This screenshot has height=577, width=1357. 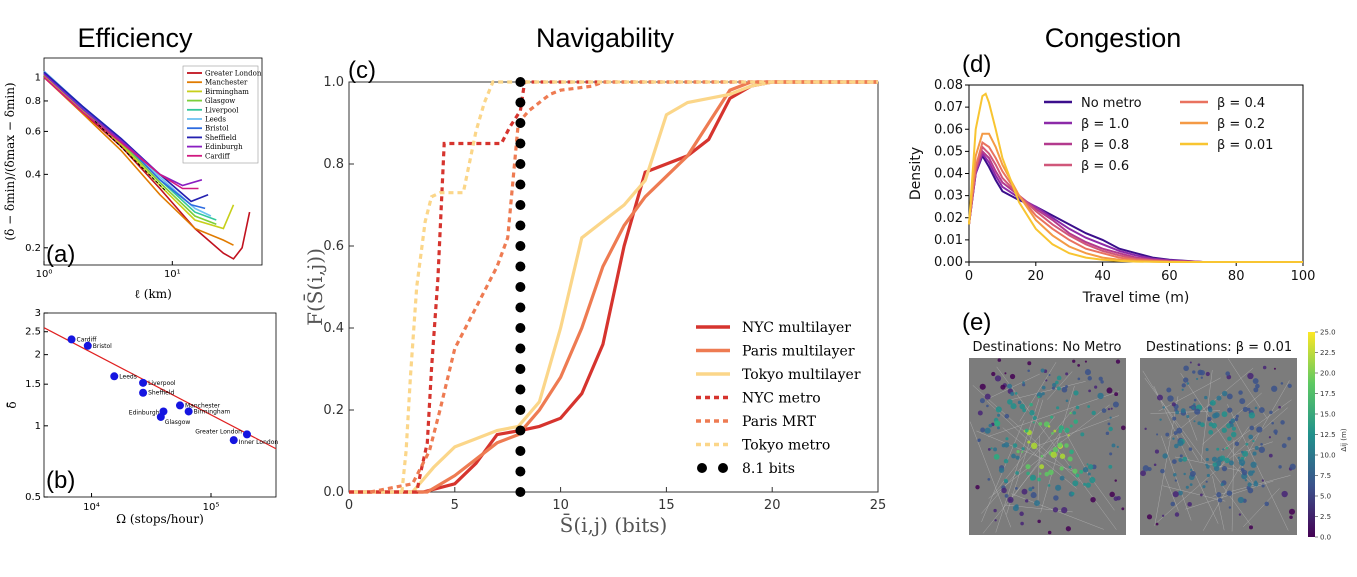 What do you see at coordinates (455, 505) in the screenshot?
I see `c-xtick-label: 5` at bounding box center [455, 505].